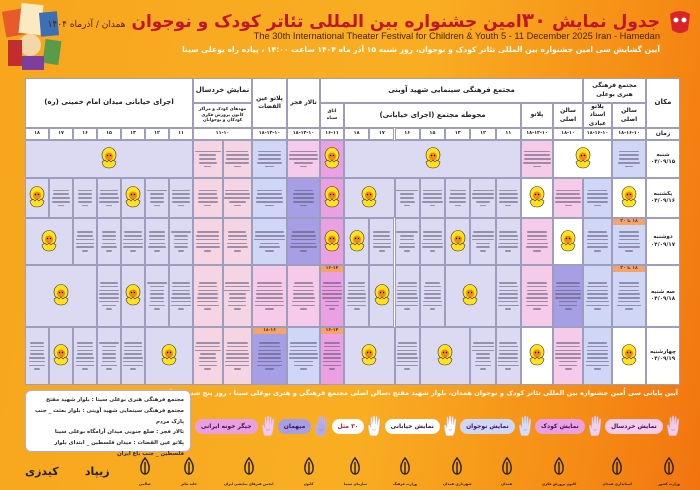 The height and width of the screenshot is (490, 700). I want to click on mascot-chick-icon, so click(332, 198).